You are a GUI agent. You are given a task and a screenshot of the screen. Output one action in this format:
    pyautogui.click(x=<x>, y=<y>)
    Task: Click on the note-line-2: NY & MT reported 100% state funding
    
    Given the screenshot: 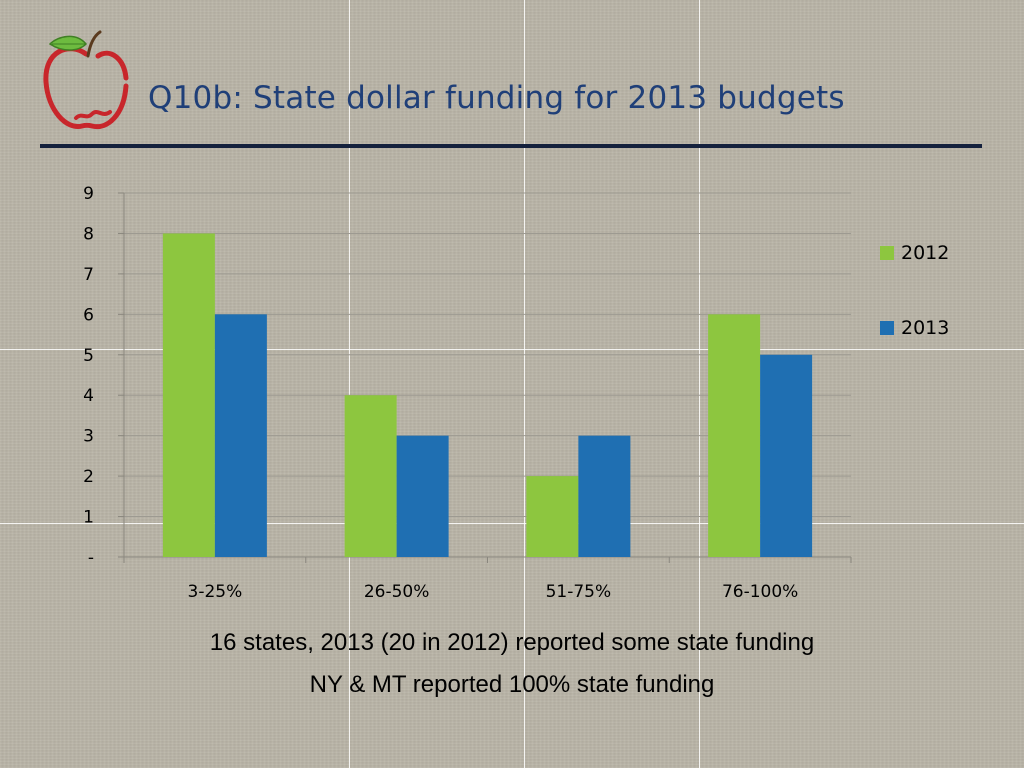 What is the action you would take?
    pyautogui.click(x=512, y=684)
    